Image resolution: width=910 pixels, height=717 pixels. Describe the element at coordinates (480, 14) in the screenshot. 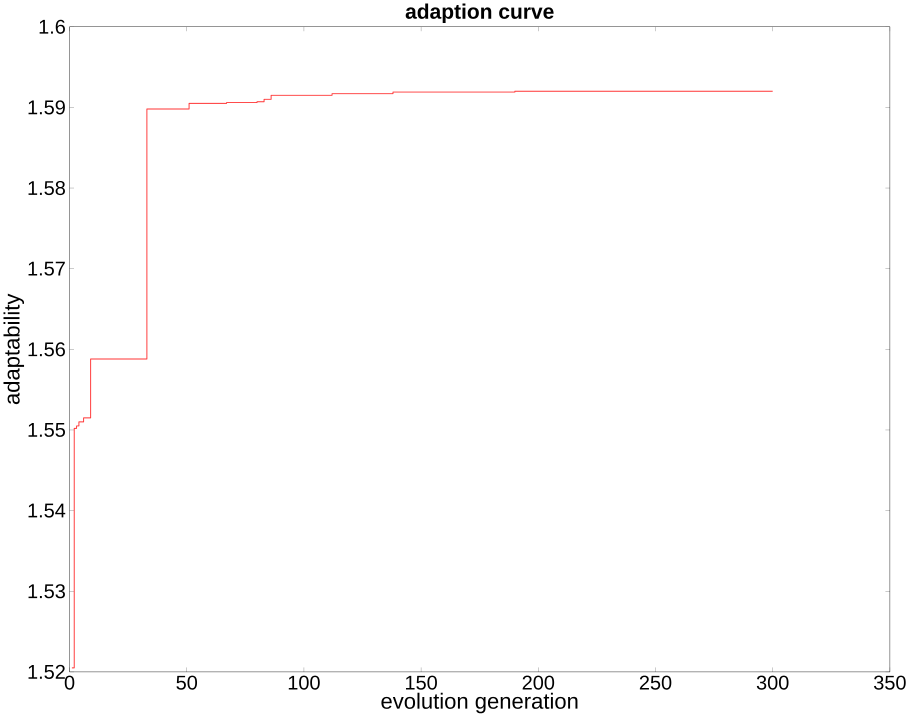

I see `chart-title: adaption curve` at that location.